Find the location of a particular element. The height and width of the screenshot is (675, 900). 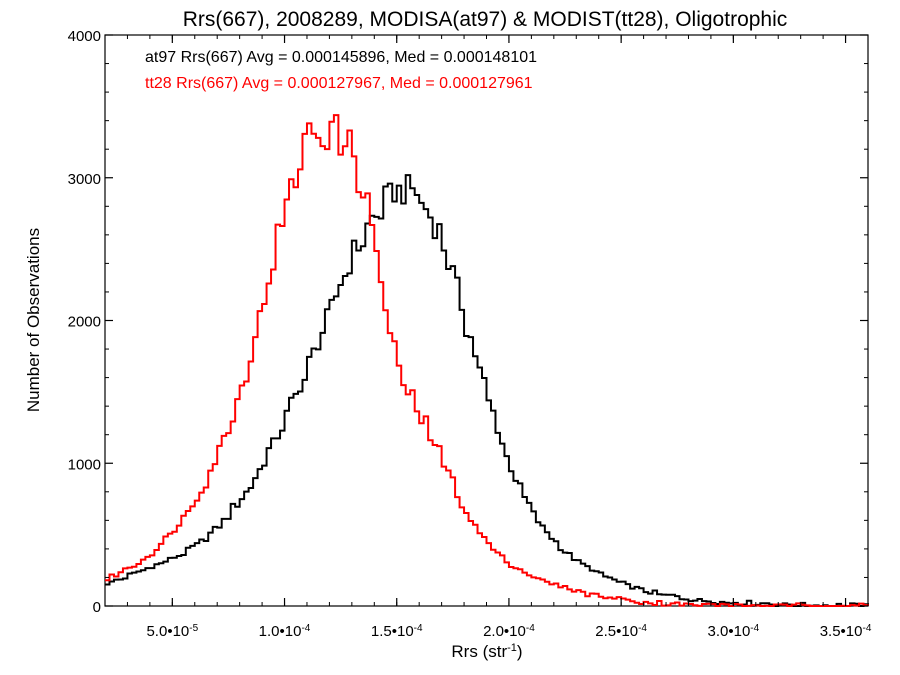

x-tick-label: 2.0•10-4 is located at coordinates (509, 632).